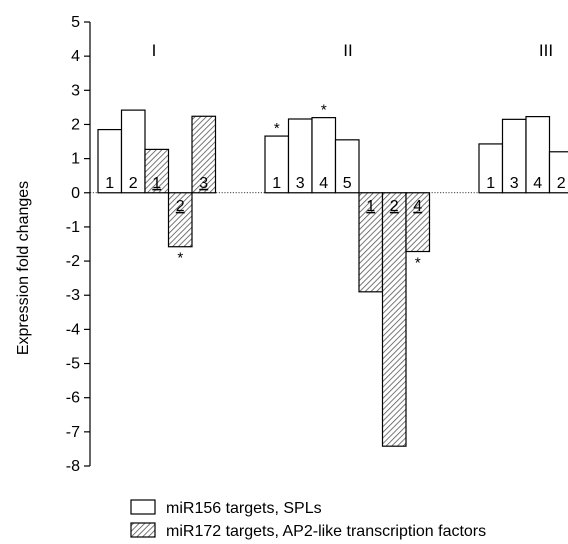 The width and height of the screenshot is (568, 544). Describe the element at coordinates (73, 227) in the screenshot. I see `y-tick-label: -1` at that location.